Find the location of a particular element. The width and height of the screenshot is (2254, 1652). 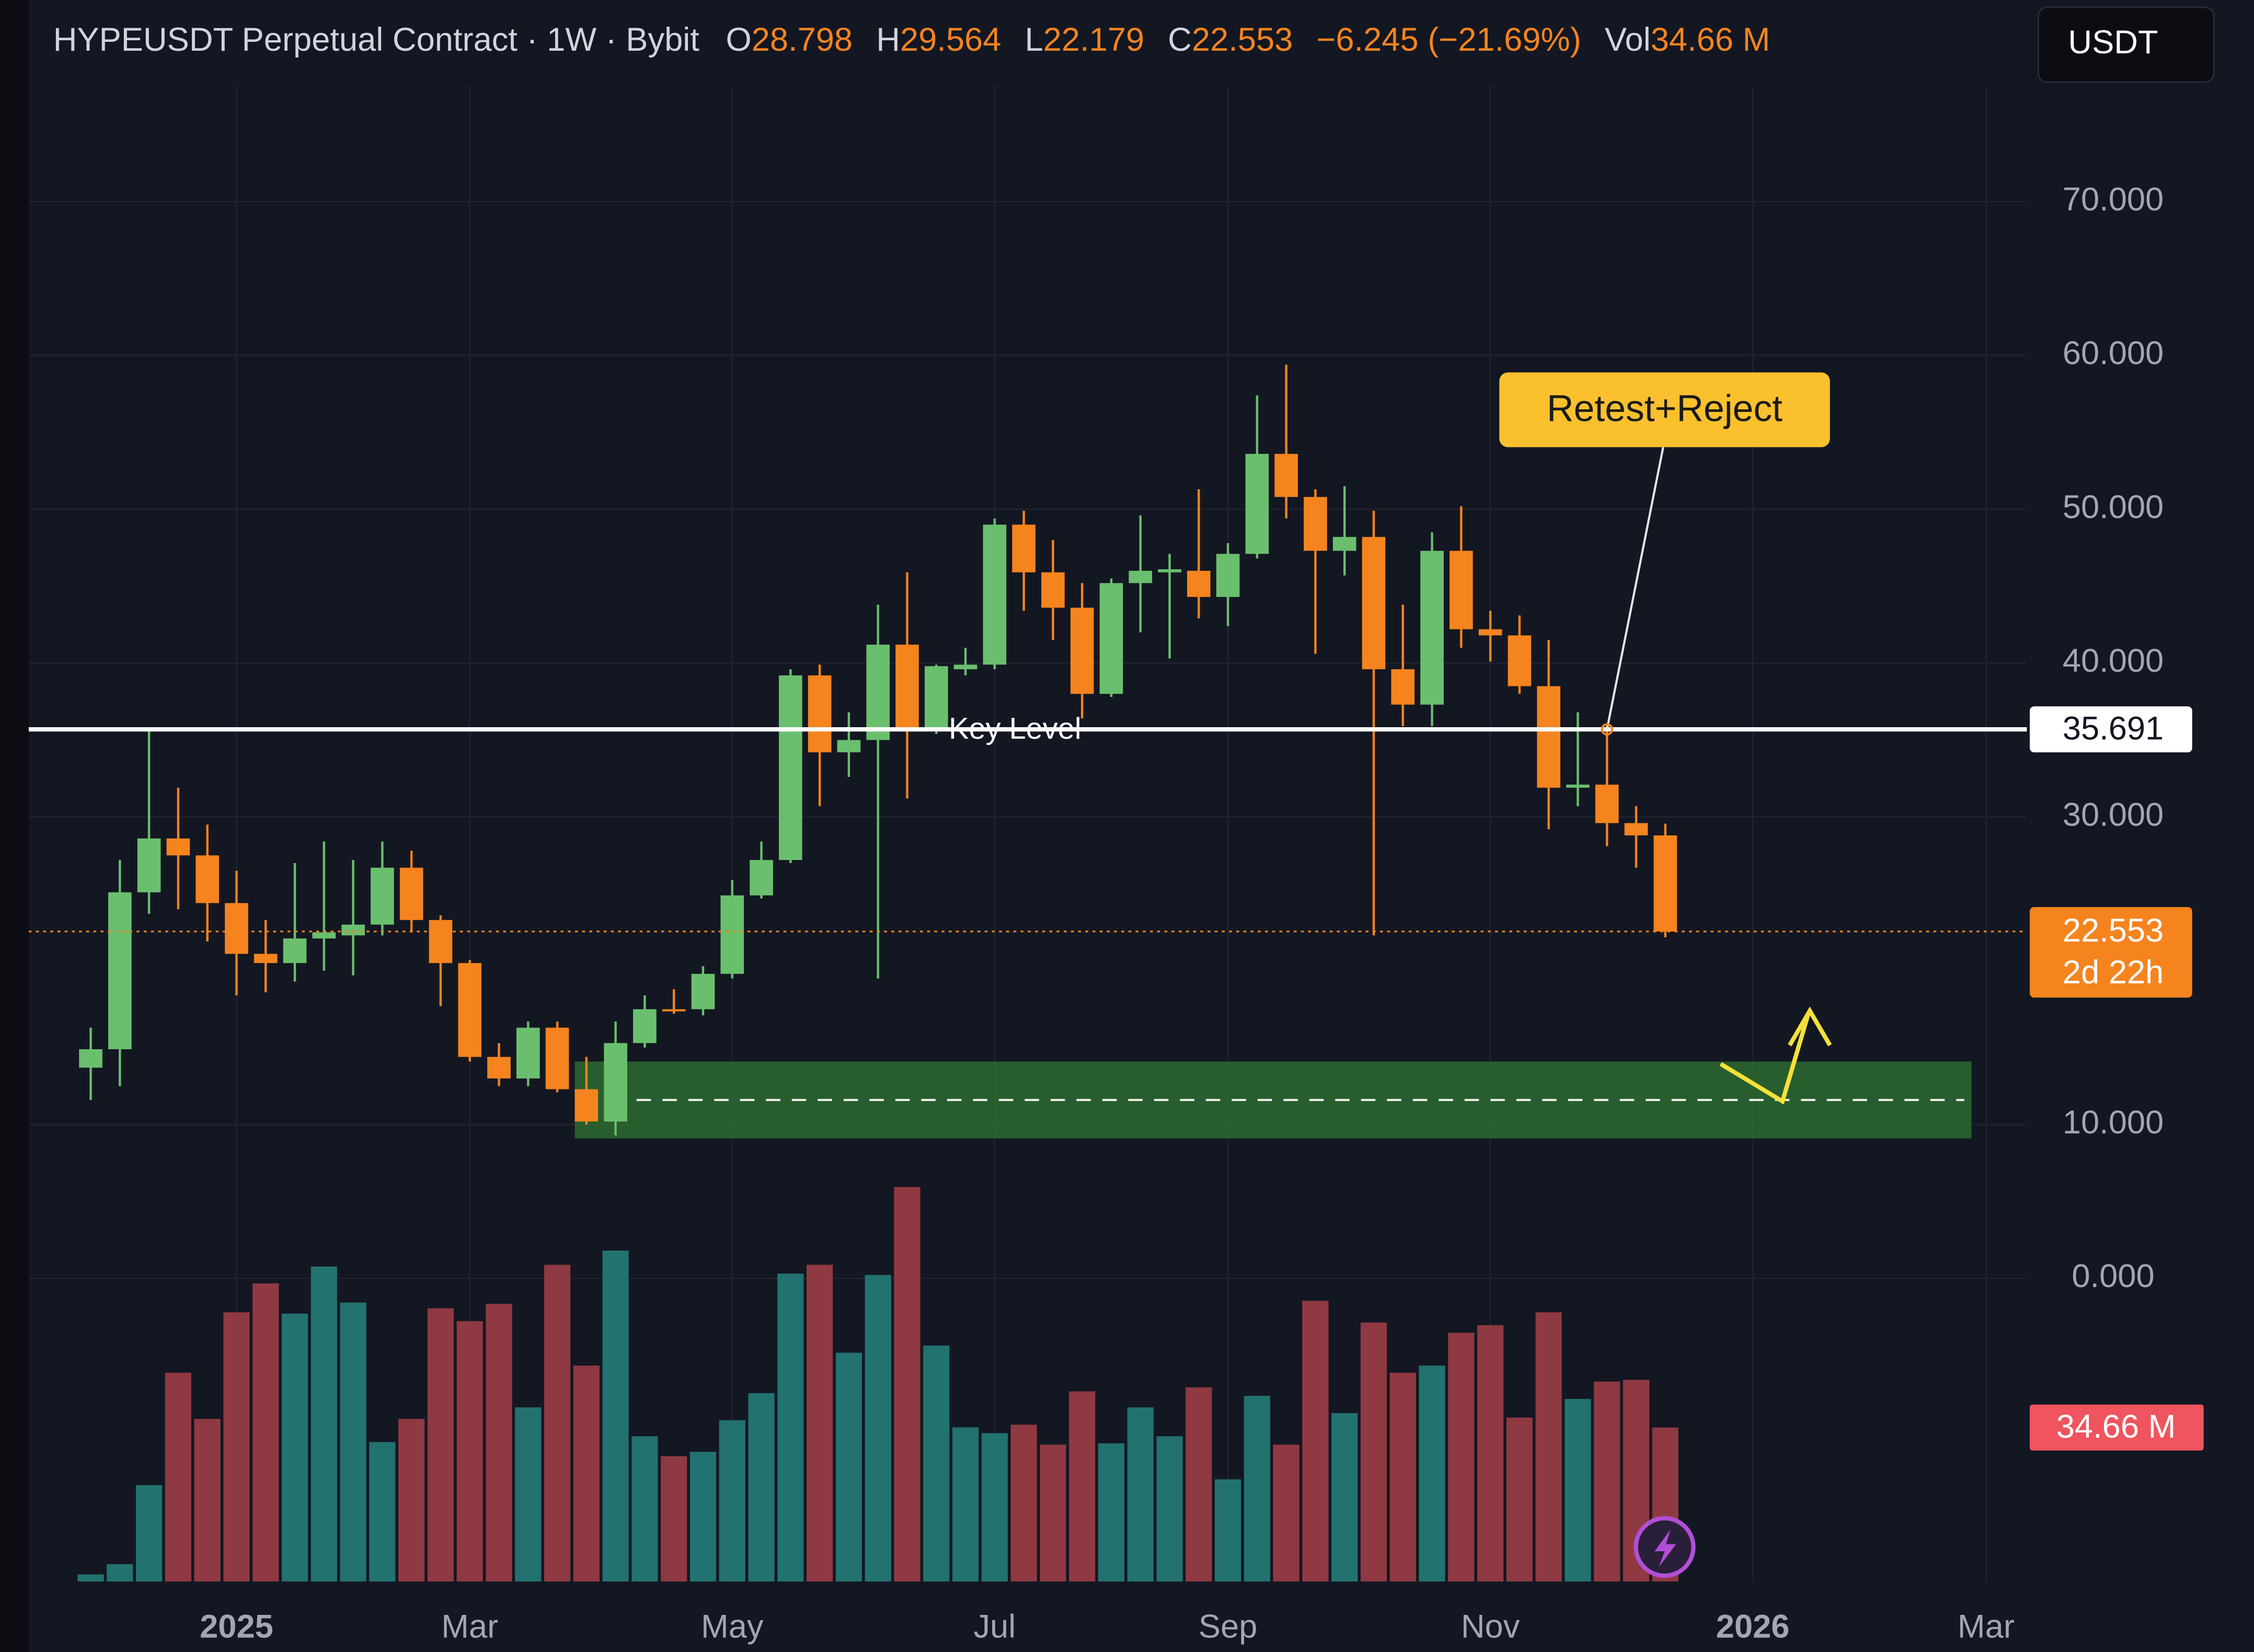

x-tick-label: Sep is located at coordinates (1228, 1627).